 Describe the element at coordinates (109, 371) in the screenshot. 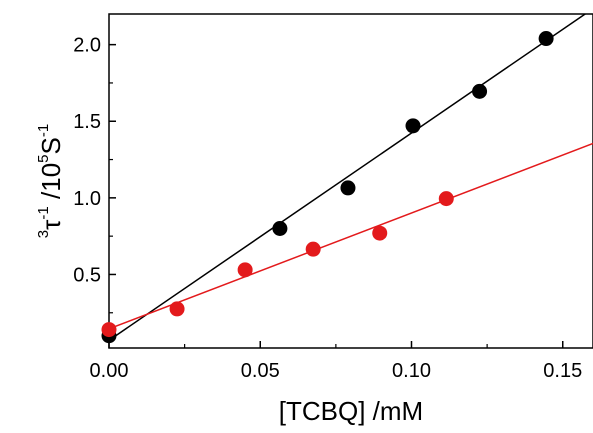

I see `x-tick-label: 0.00` at that location.